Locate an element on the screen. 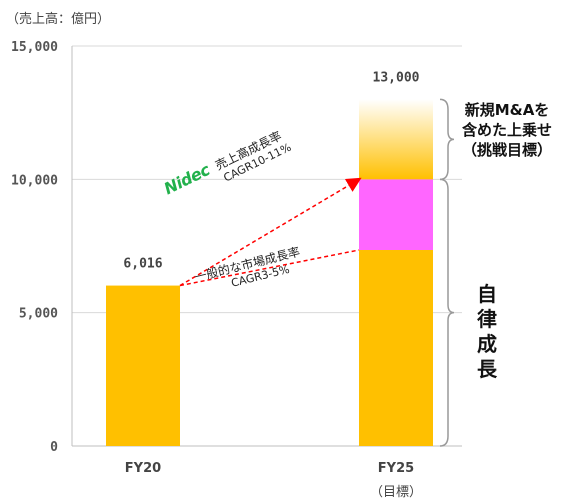  organic-char-2: 律 is located at coordinates (487, 319).